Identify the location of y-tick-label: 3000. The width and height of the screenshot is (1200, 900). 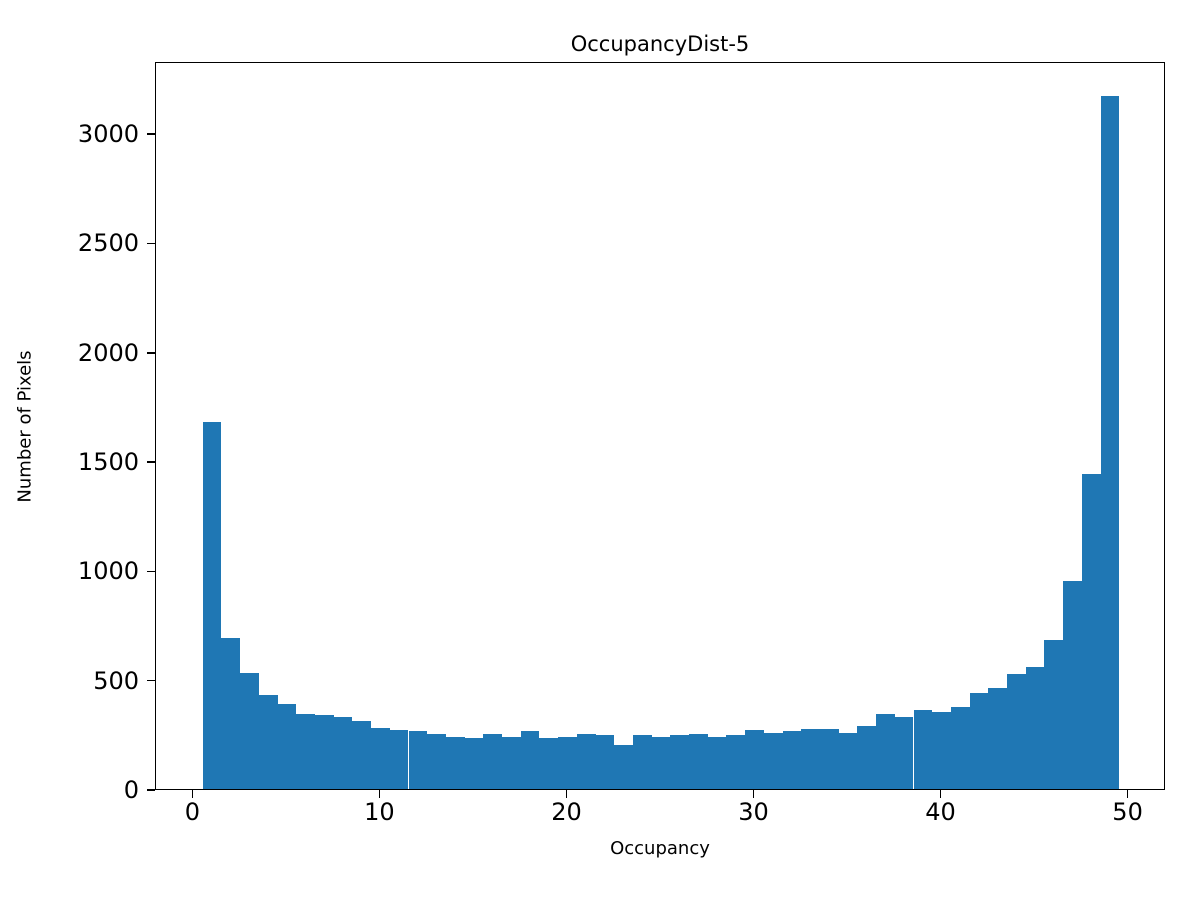
(108, 134).